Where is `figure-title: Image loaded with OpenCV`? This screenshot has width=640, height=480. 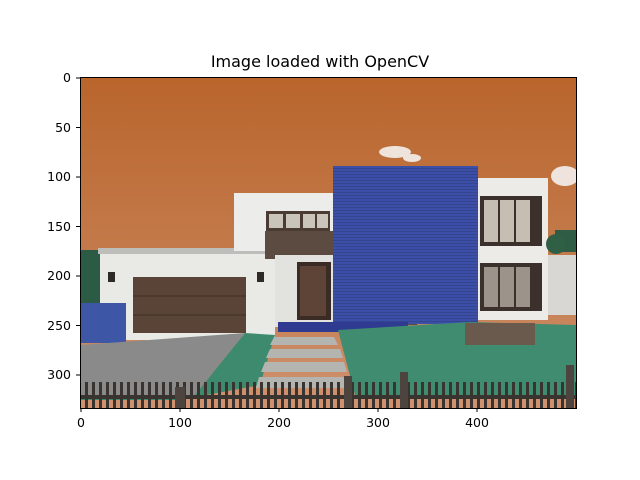
figure-title: Image loaded with OpenCV is located at coordinates (320, 61).